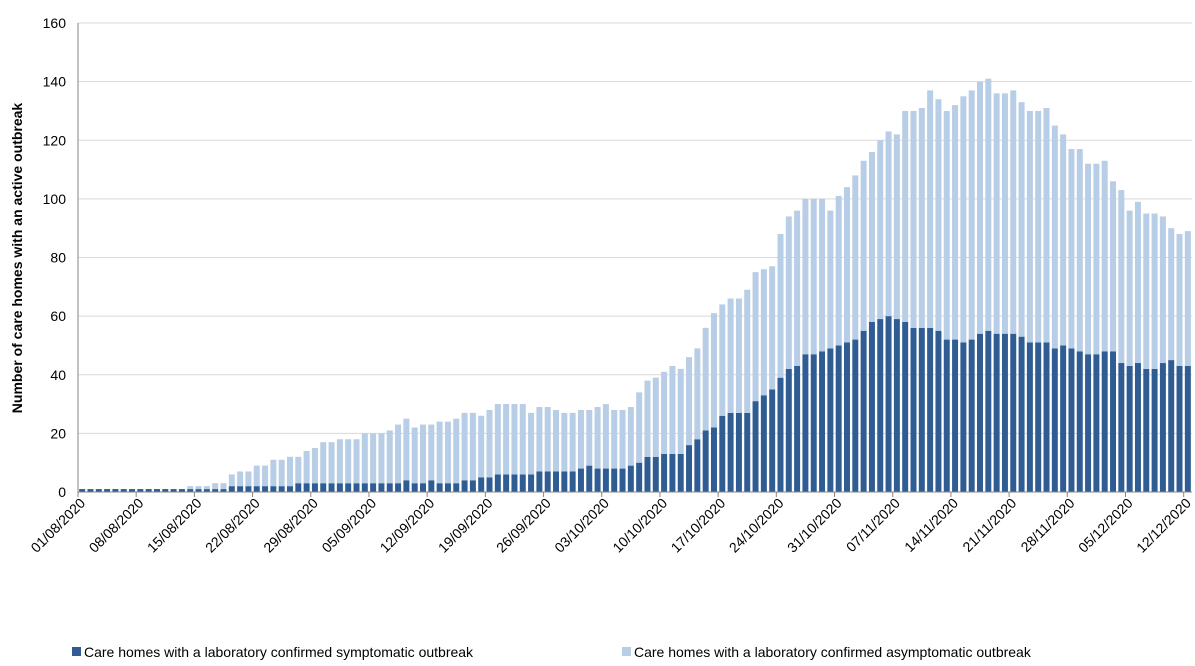  Describe the element at coordinates (348, 525) in the screenshot. I see `x-tick-label: 05/09/2020` at that location.